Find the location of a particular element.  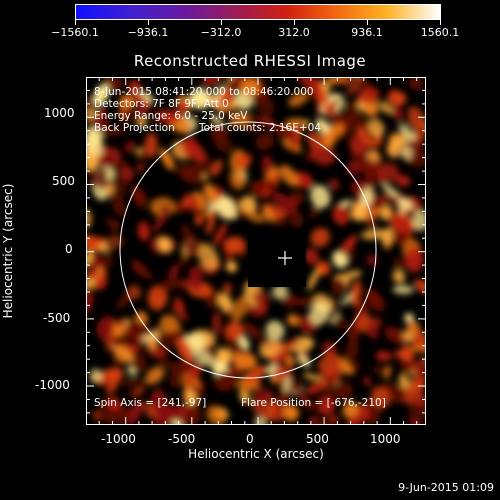

x-tick-label: -1000 is located at coordinates (118, 439).